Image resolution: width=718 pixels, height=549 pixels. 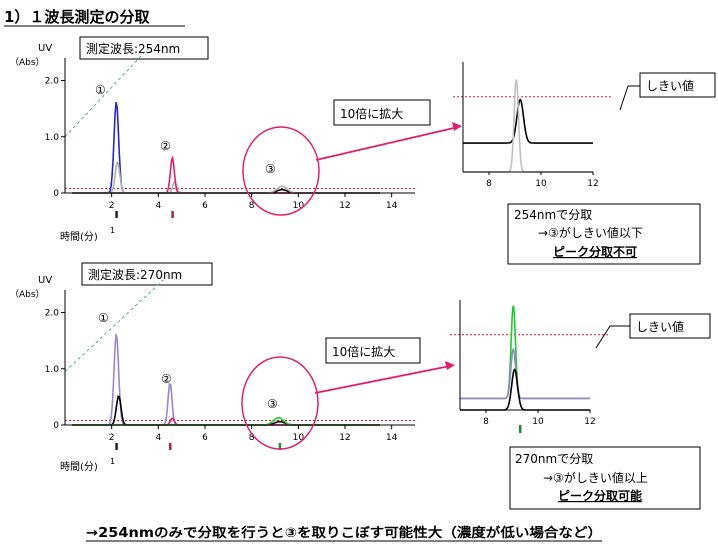 I want to click on result-line1-254: 254nmで分取, so click(x=553, y=215).